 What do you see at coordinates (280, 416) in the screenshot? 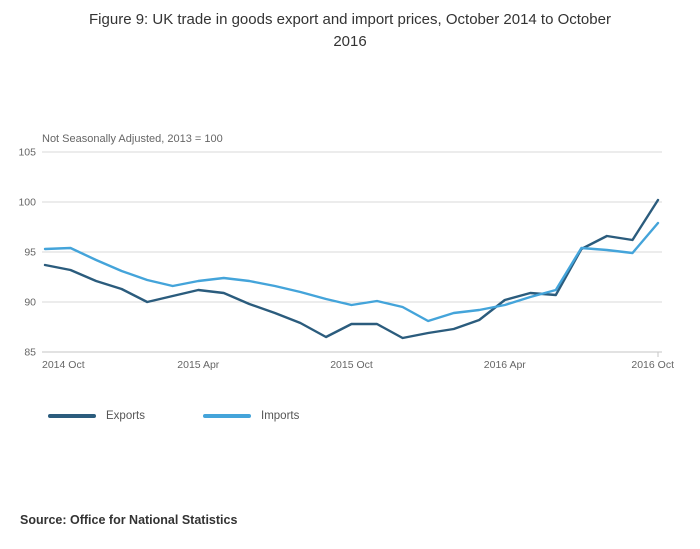
I see `legend-label-imports: Imports` at bounding box center [280, 416].